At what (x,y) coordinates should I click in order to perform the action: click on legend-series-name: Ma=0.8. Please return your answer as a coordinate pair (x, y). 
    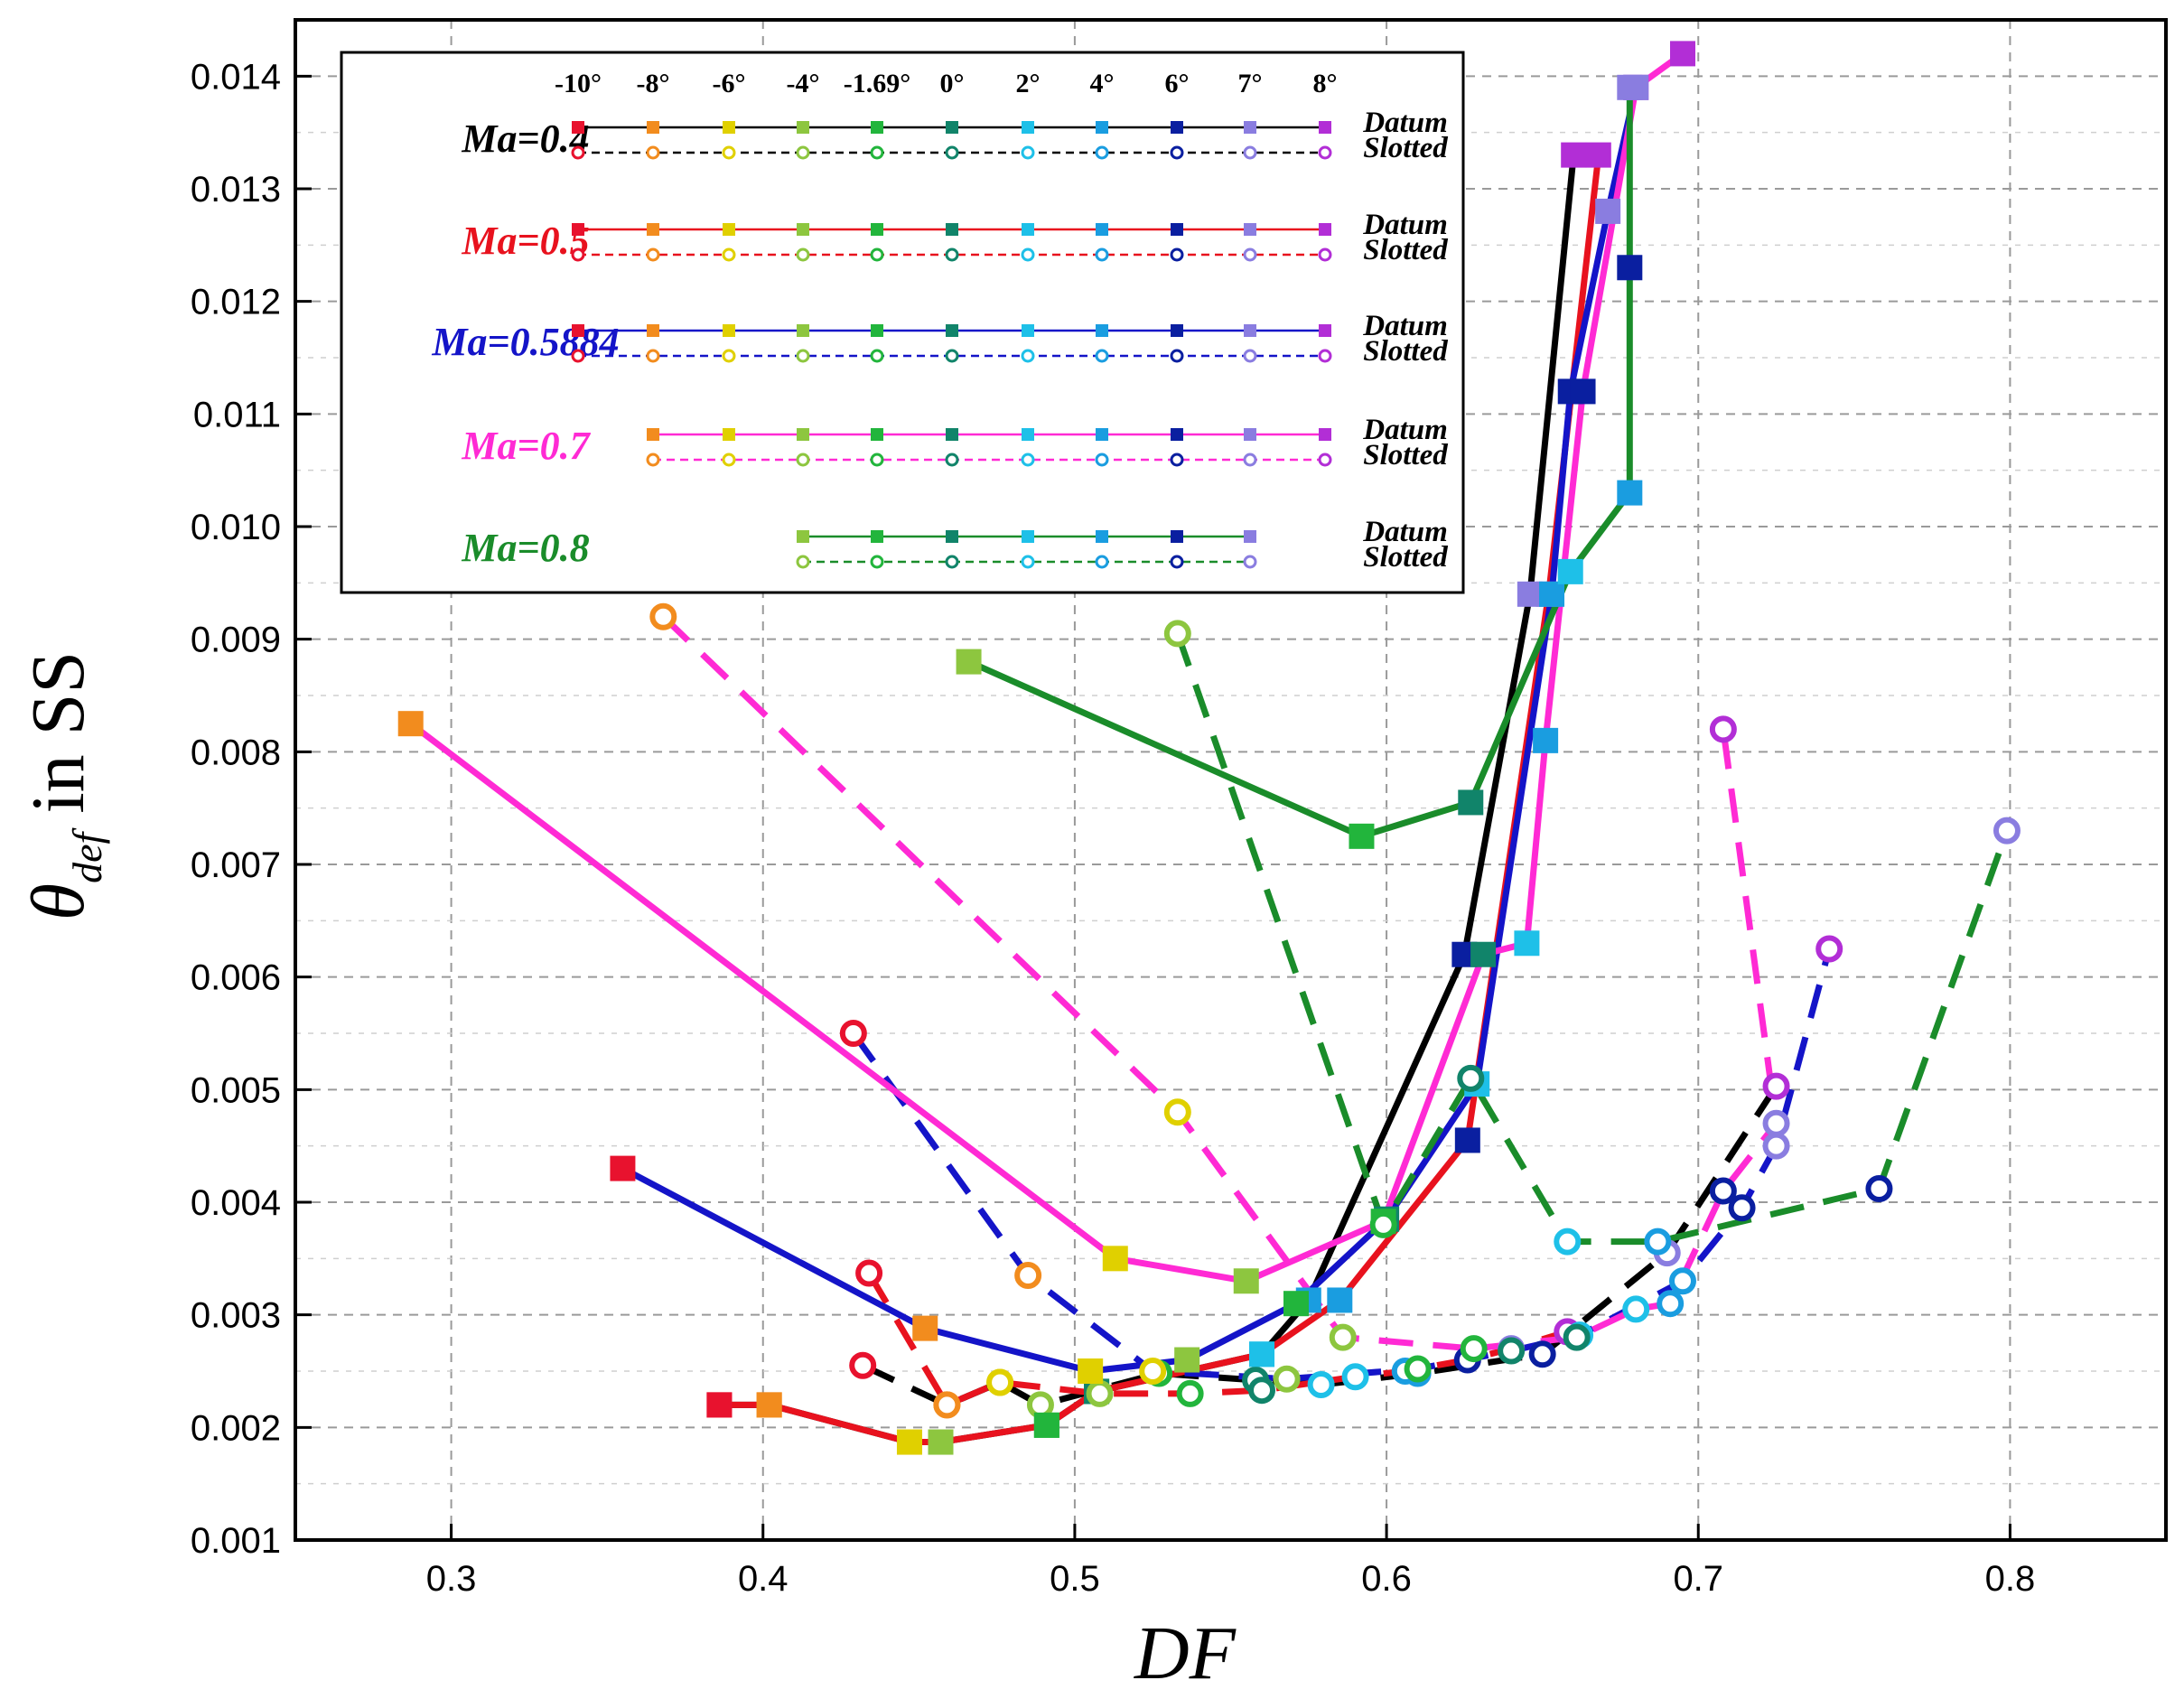
    Looking at the image, I should click on (525, 548).